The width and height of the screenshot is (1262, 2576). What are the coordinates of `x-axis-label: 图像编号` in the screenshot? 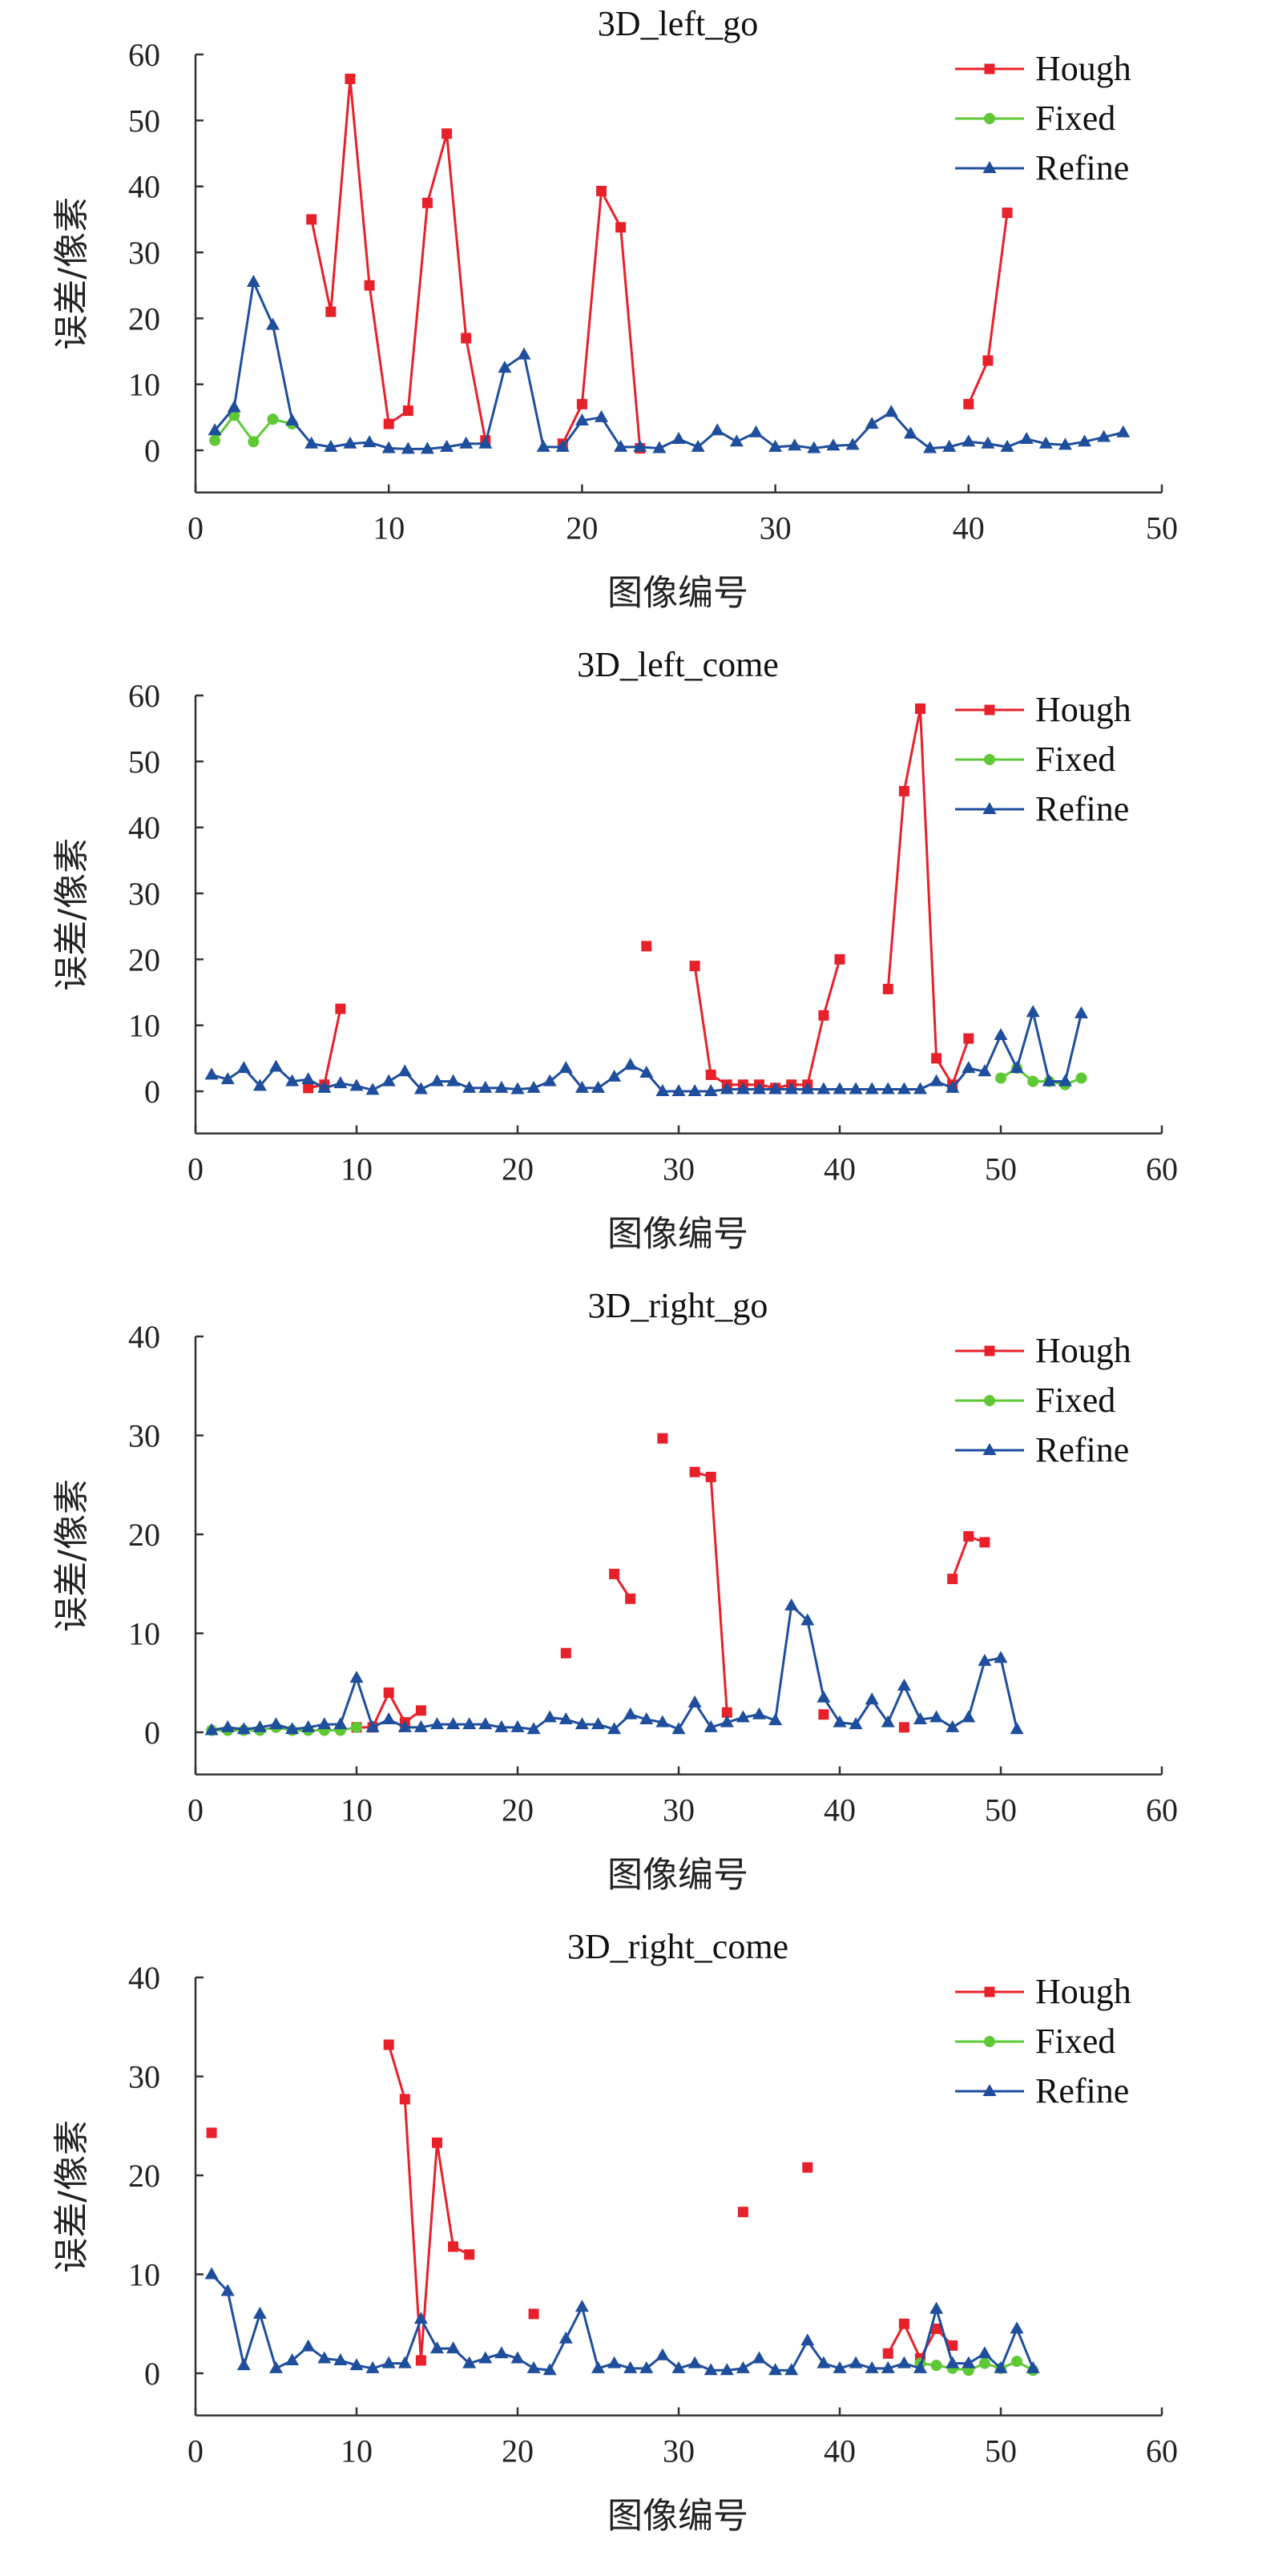 It's located at (677, 593).